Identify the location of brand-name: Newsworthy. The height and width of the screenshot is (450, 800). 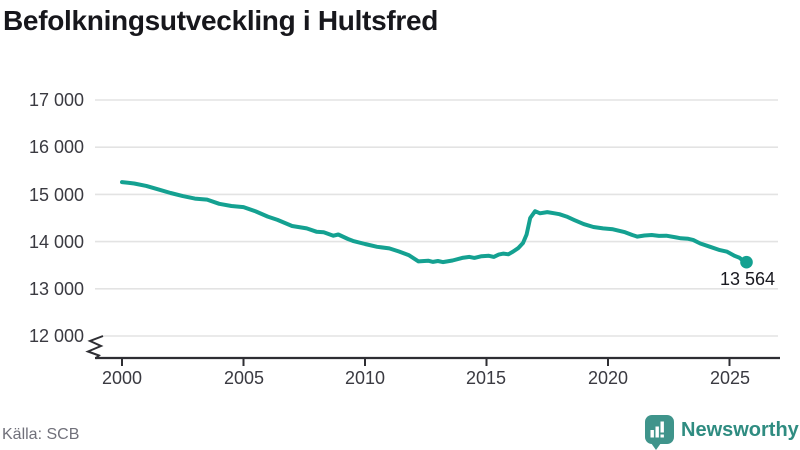
(740, 430).